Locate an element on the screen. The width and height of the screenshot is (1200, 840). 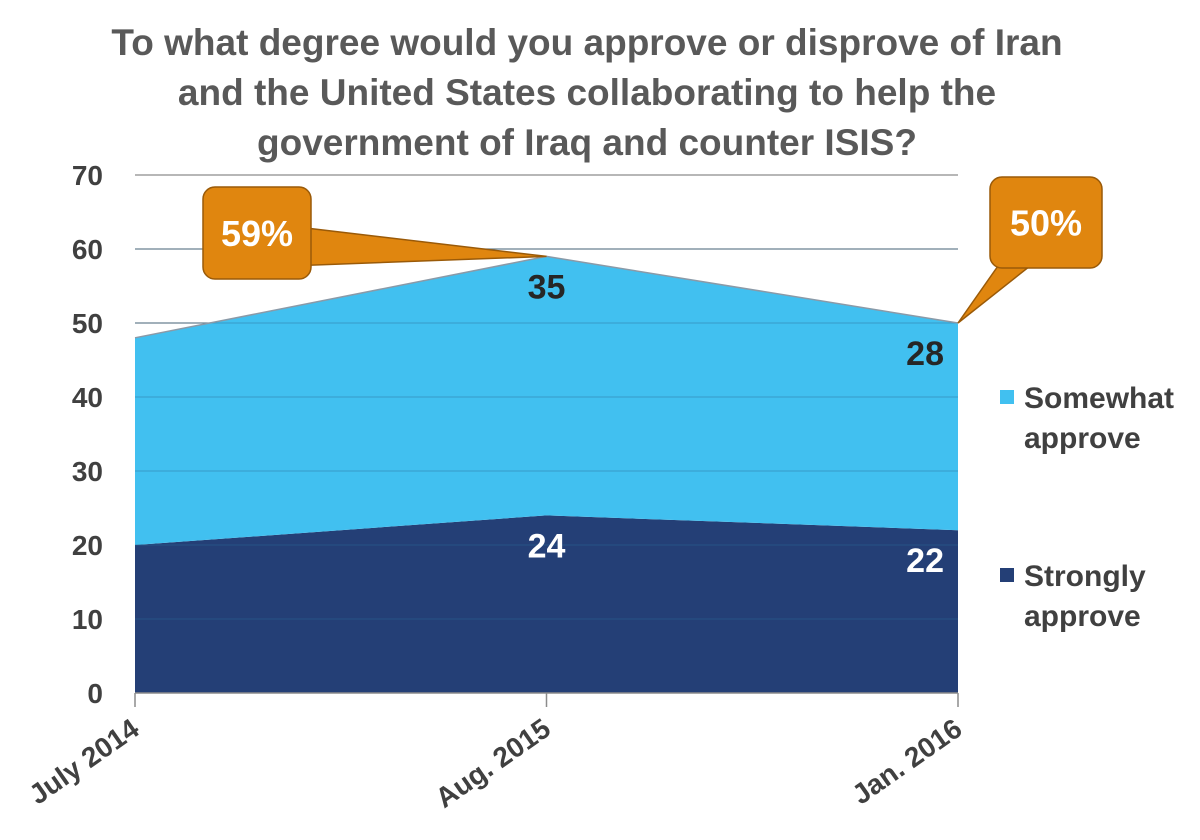
data-label: 22 is located at coordinates (925, 561).